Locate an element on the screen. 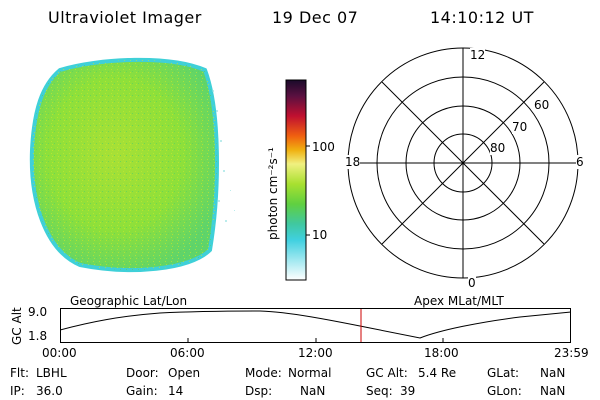 This screenshot has height=400, width=600. lat-label-60: 60 is located at coordinates (542, 105).